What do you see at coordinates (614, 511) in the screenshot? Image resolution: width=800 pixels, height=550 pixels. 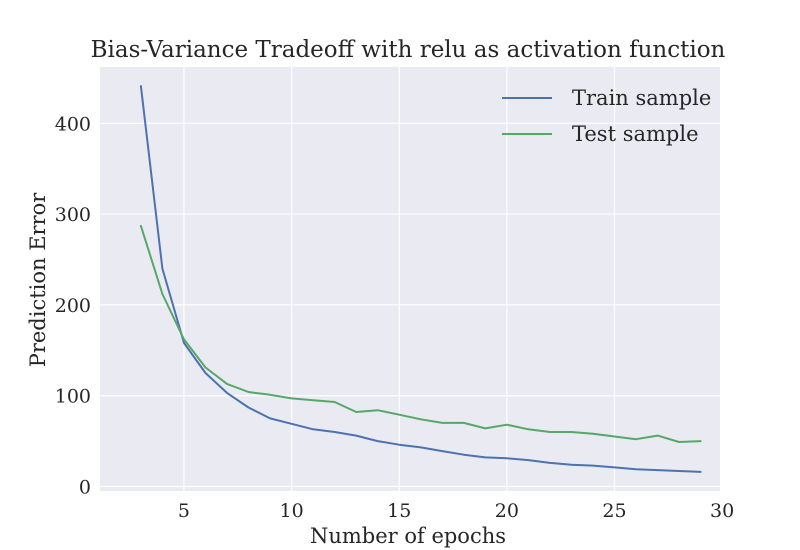 I see `x-tick-label: 25` at bounding box center [614, 511].